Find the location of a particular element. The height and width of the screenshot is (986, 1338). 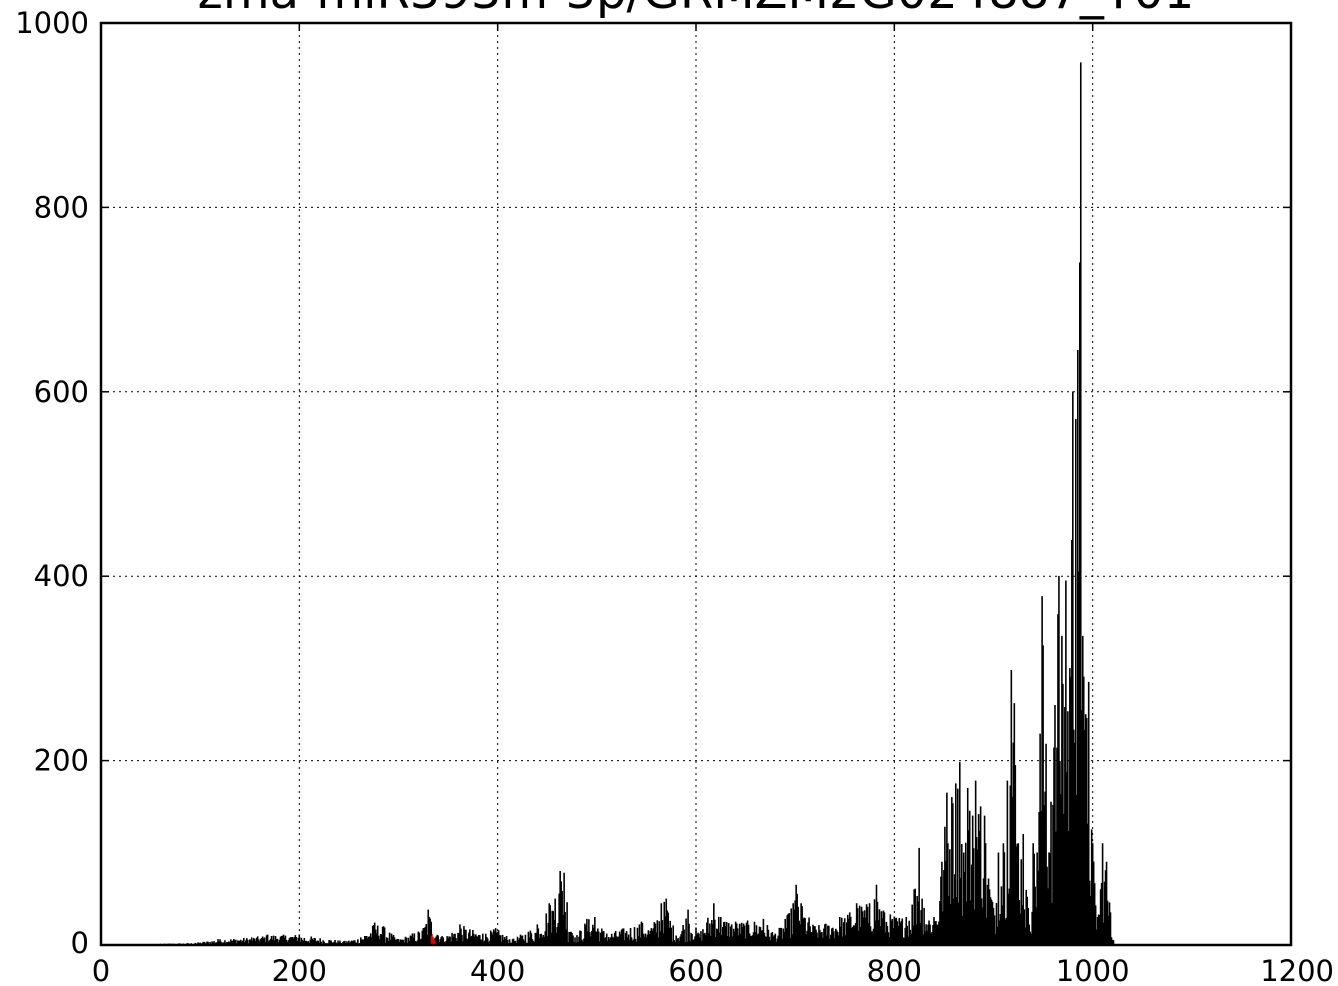

y-tick-label: 600 is located at coordinates (61, 392).